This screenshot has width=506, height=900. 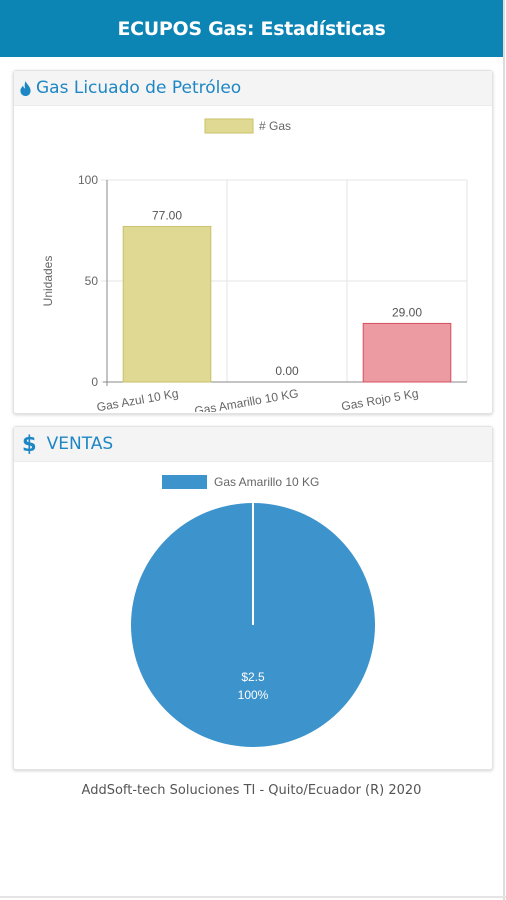 What do you see at coordinates (275, 126) in the screenshot?
I see `legend-label: # Gas` at bounding box center [275, 126].